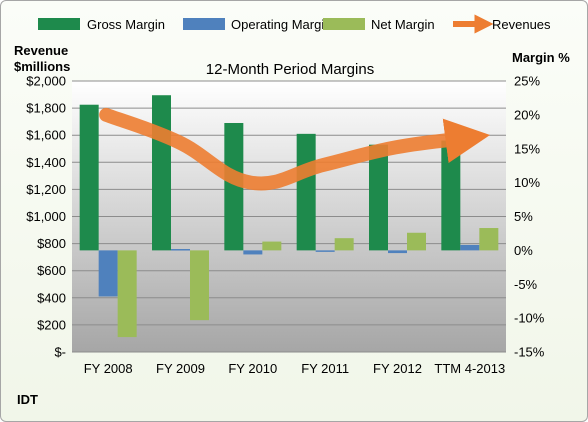 This screenshot has width=588, height=422. I want to click on left-tick-label: $2,000, so click(46, 81).